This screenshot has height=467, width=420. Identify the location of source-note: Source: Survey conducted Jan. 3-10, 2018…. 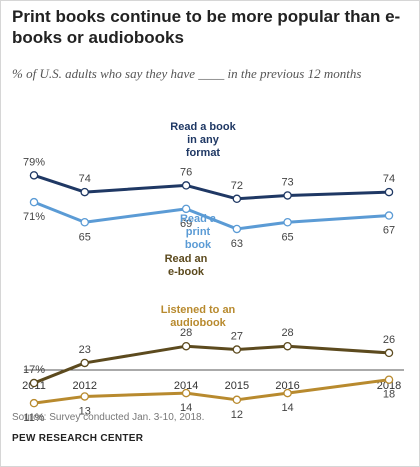
(108, 417).